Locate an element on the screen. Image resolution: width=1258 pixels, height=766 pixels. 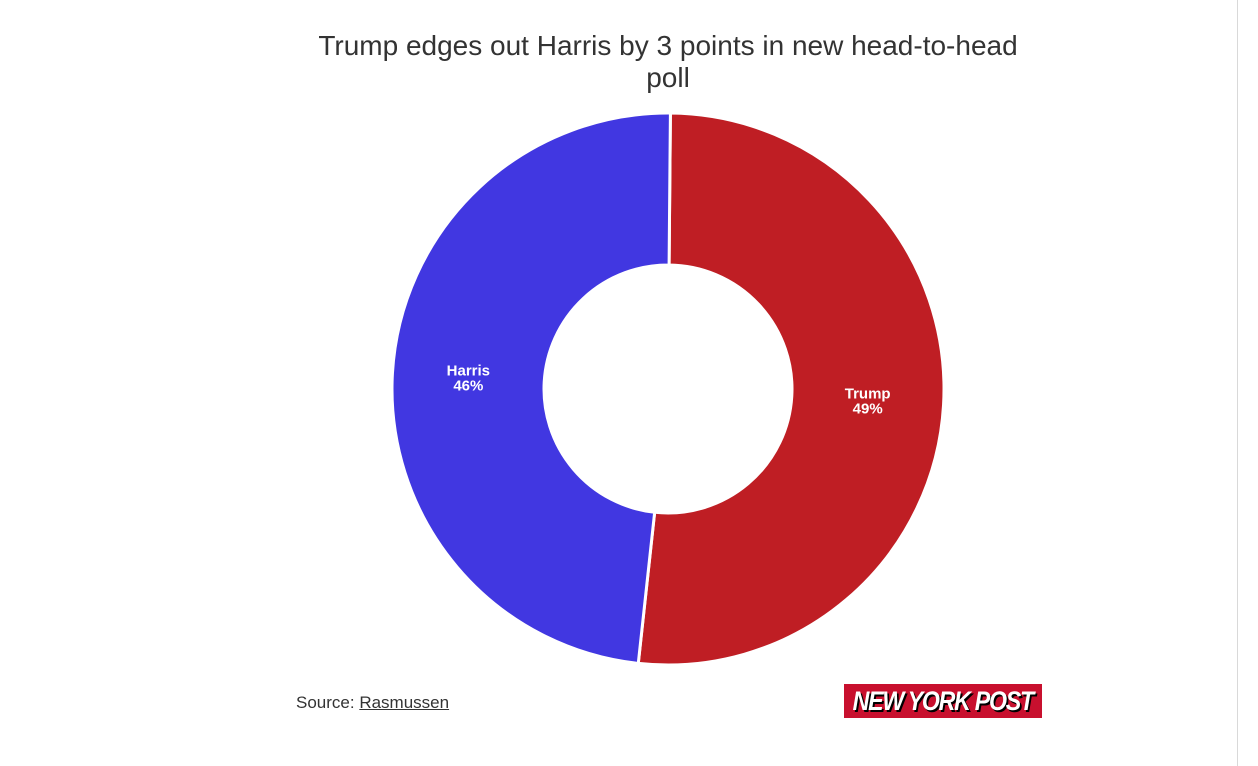
source-line: Source: Rasmussen is located at coordinates (372, 703).